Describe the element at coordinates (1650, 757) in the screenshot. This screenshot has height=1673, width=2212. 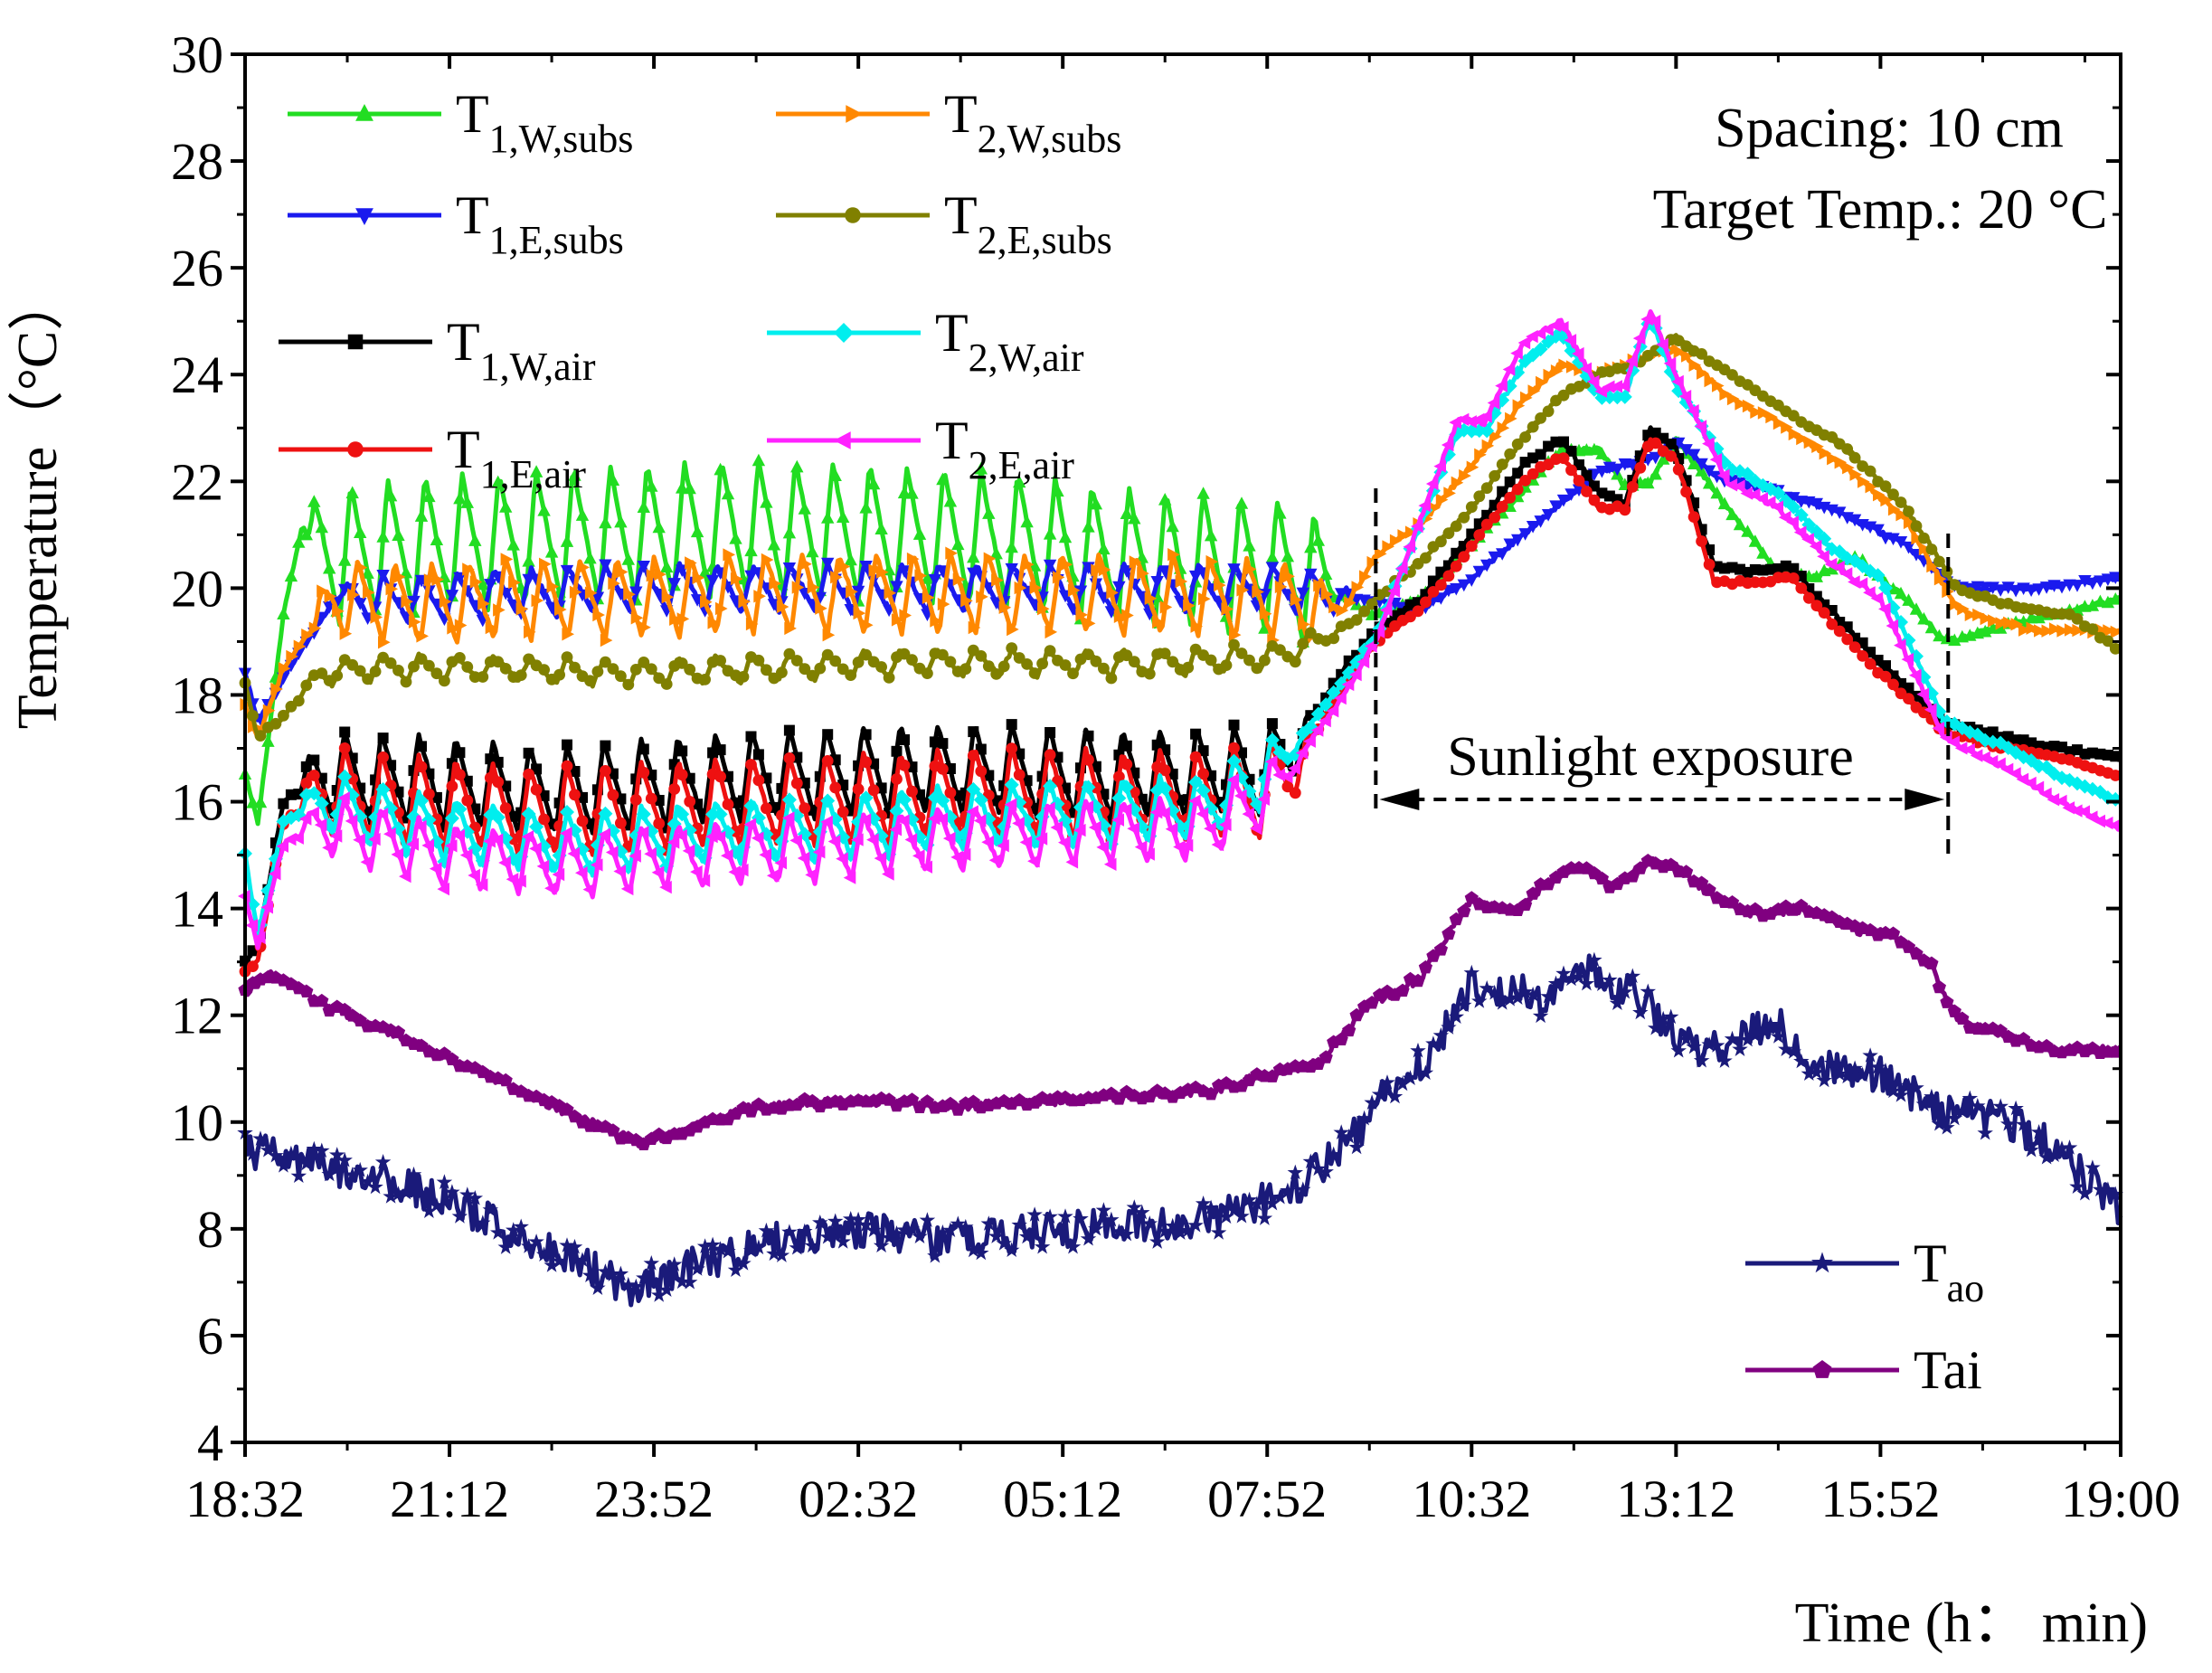
I see `sunlight-exposure-label: Sunlight exposure` at that location.